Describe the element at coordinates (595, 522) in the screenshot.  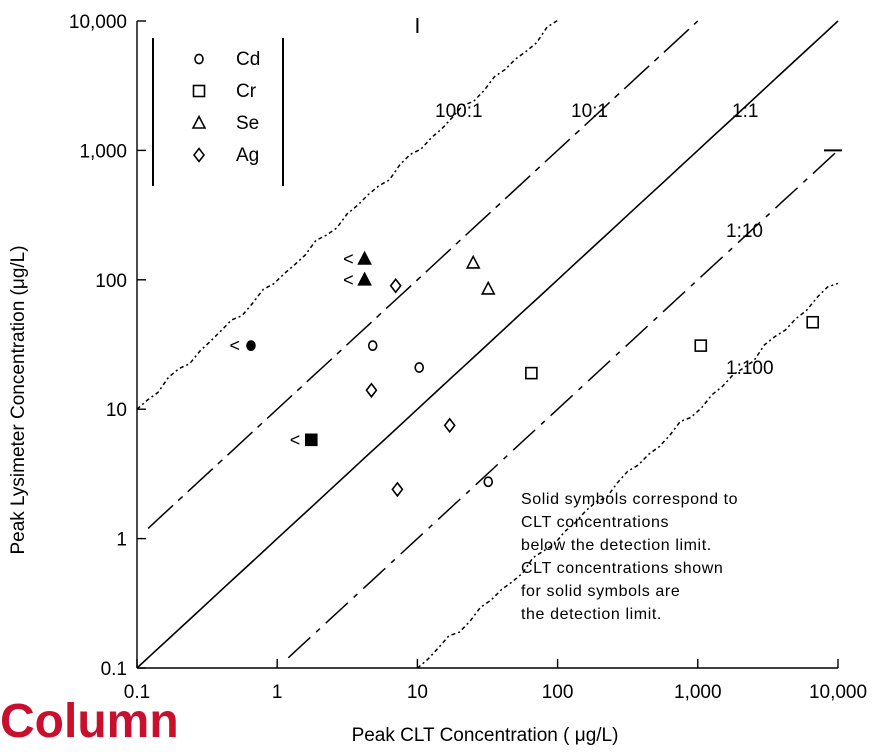
I see `annotation-line: CLT concentrations` at that location.